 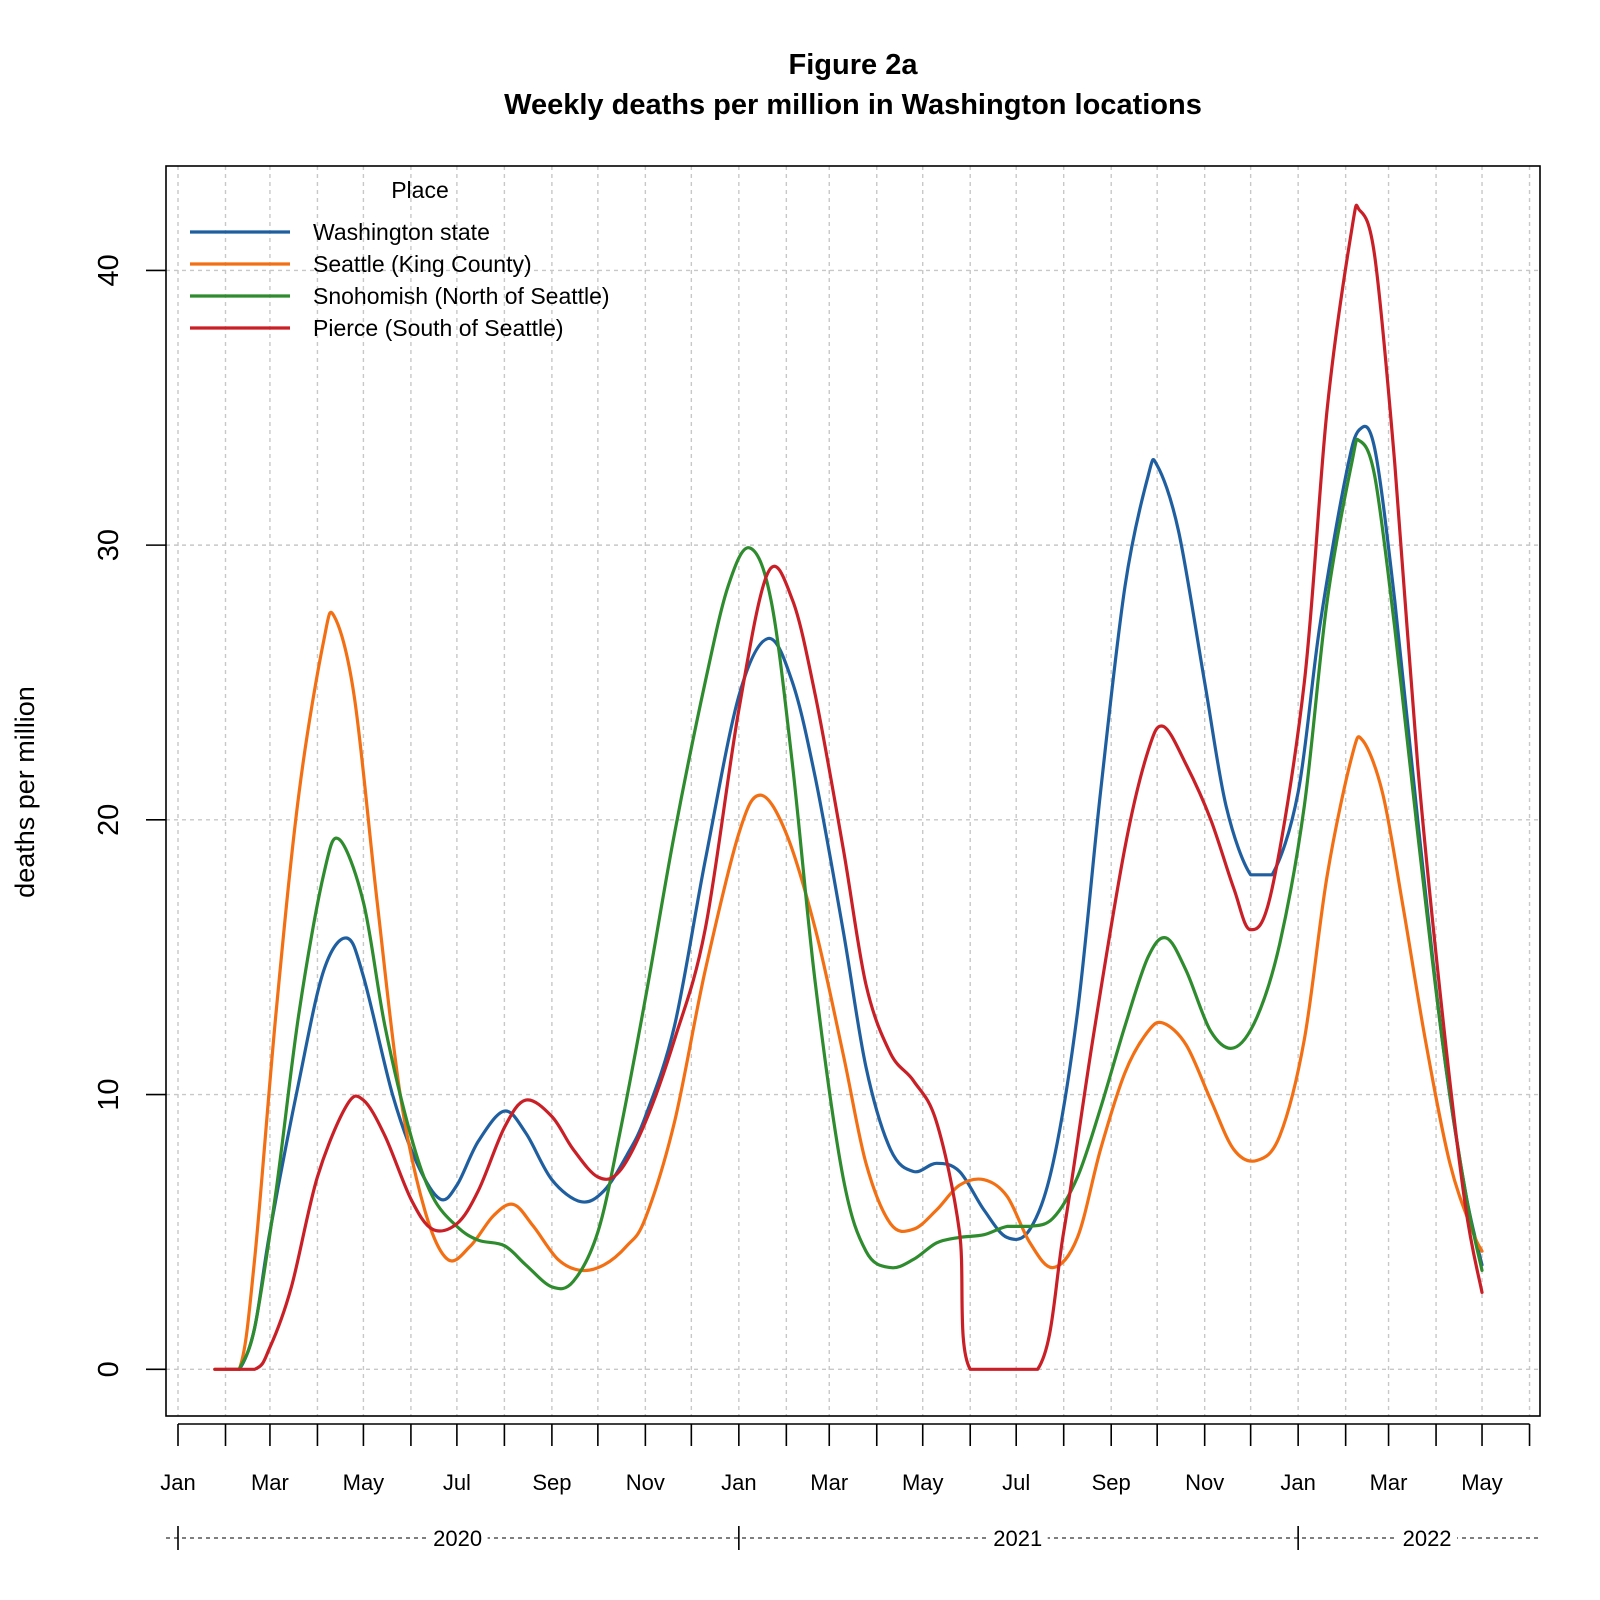 I want to click on y-tick-label: 0, so click(x=109, y=1369).